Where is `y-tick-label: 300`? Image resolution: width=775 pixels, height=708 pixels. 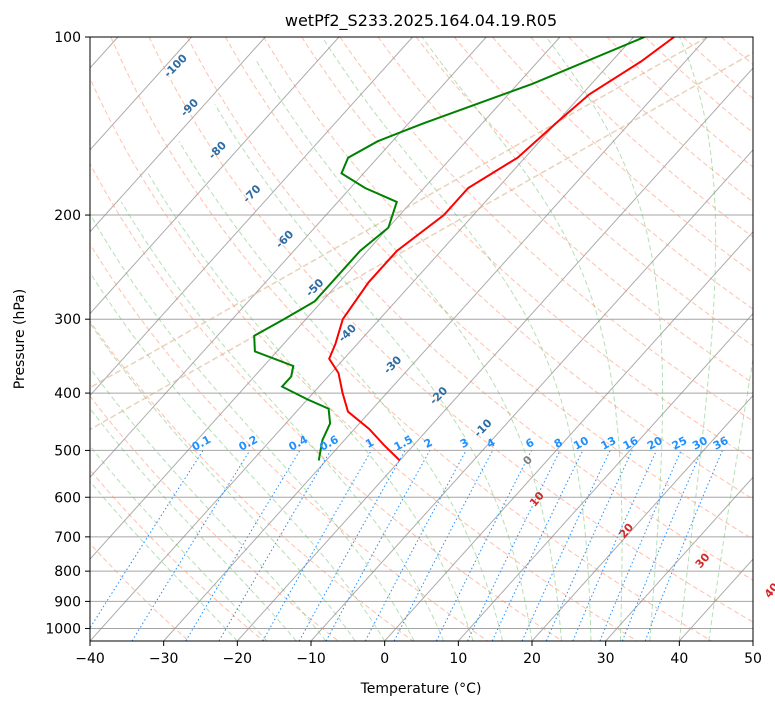 y-tick-label: 300 is located at coordinates (67, 320).